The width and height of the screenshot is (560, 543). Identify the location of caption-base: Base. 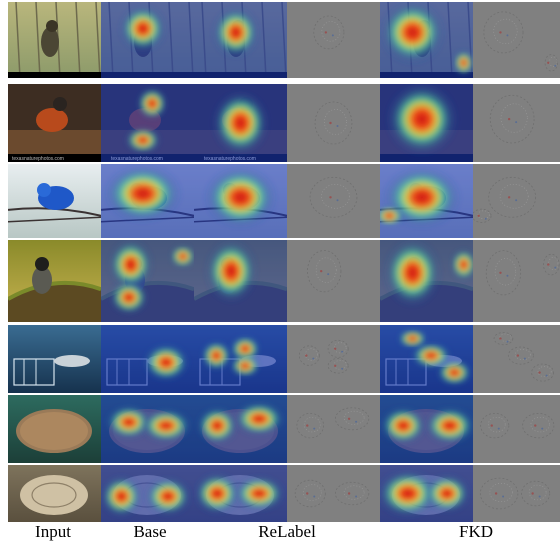
(150, 531).